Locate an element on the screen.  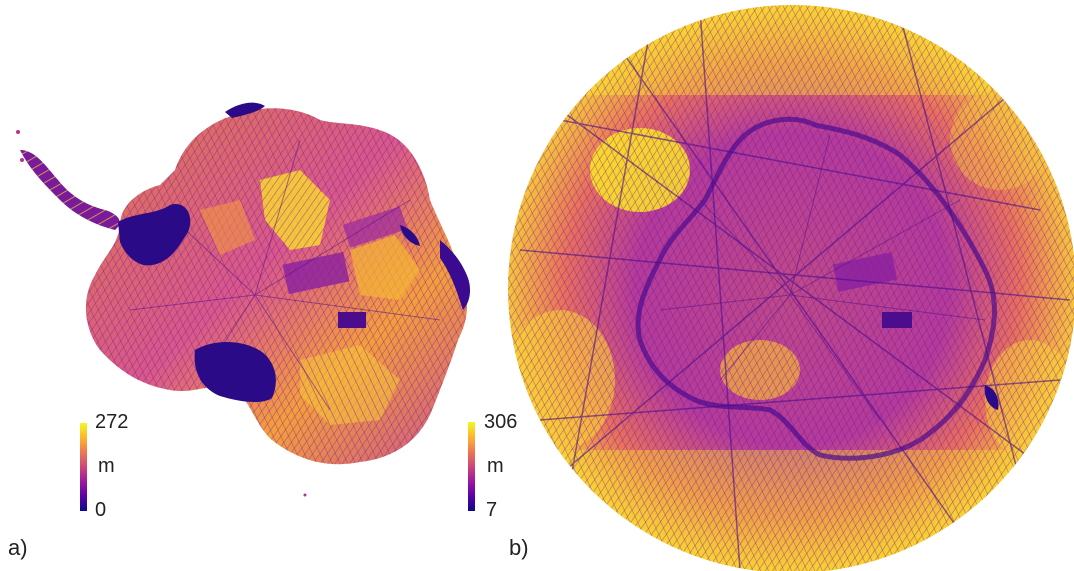
colorbar-b-max: 306 is located at coordinates (501, 422).